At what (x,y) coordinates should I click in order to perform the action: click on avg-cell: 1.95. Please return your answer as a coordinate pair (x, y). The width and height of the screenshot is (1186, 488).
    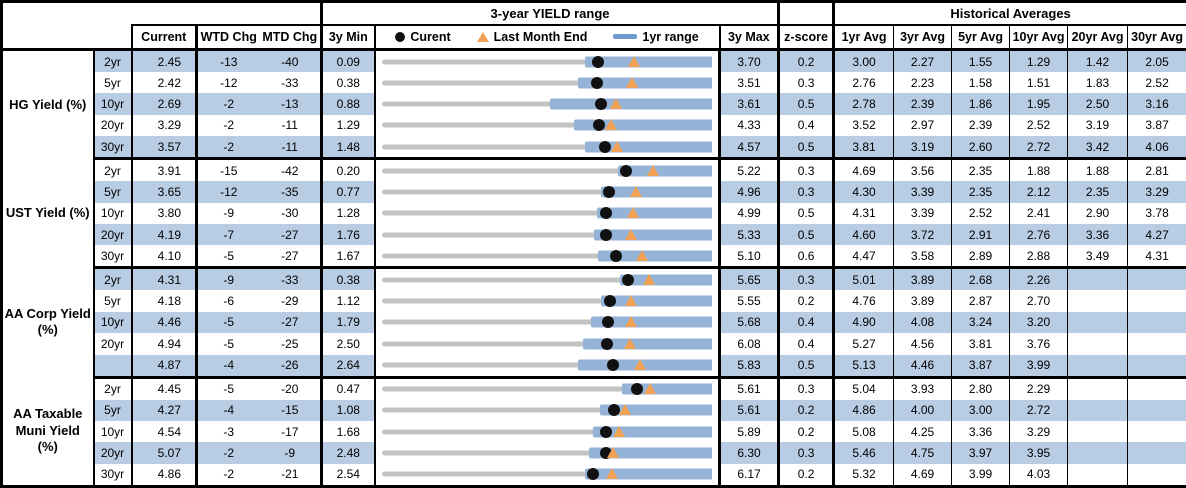
    Looking at the image, I should click on (1039, 103).